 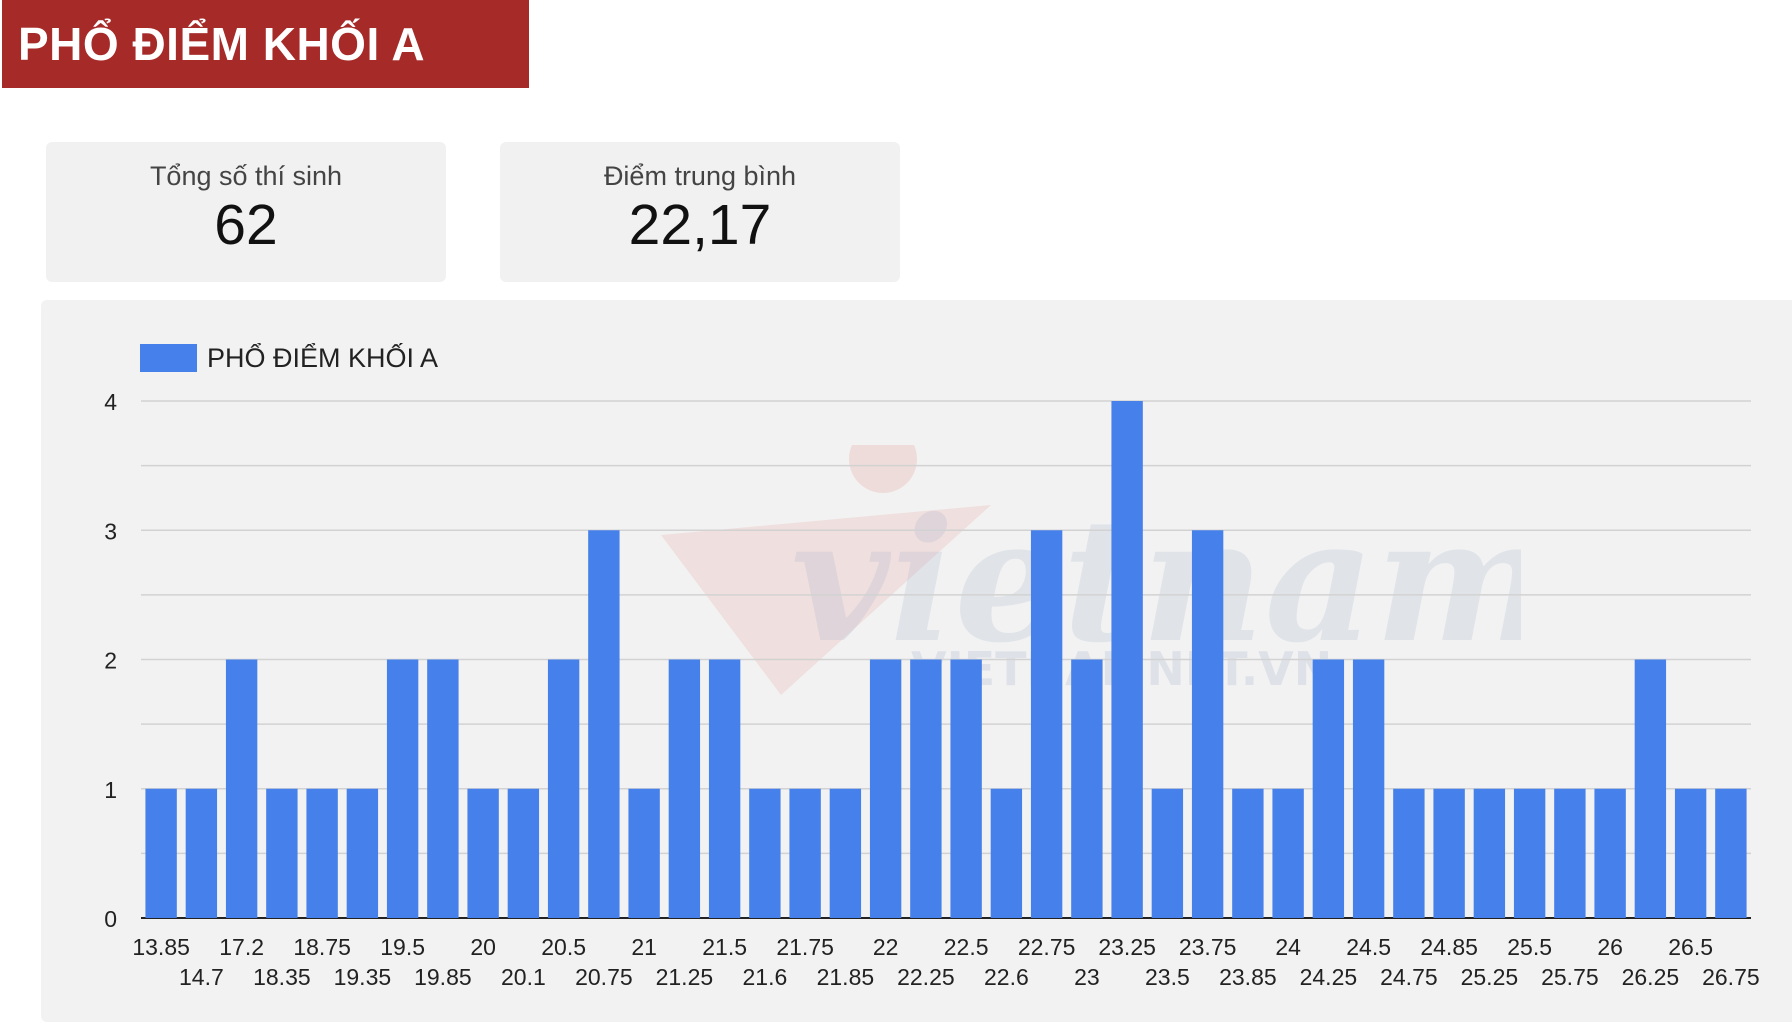 I want to click on average-score-value: 22,17, so click(x=700, y=225).